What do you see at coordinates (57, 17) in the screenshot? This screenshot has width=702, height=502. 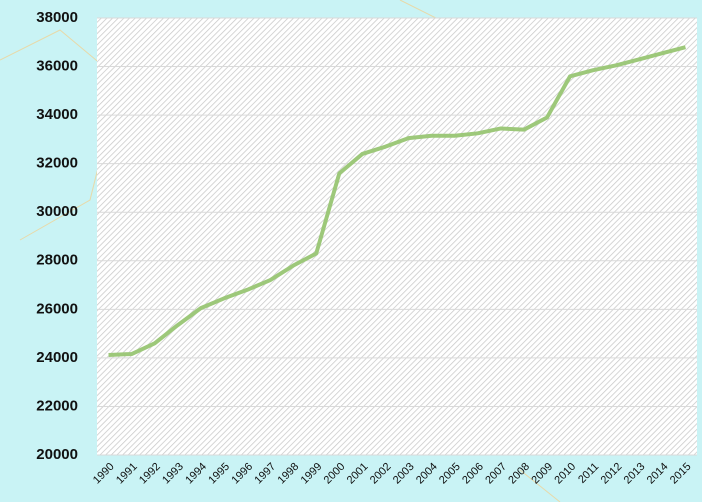 I see `y-tick-label: 38000` at bounding box center [57, 17].